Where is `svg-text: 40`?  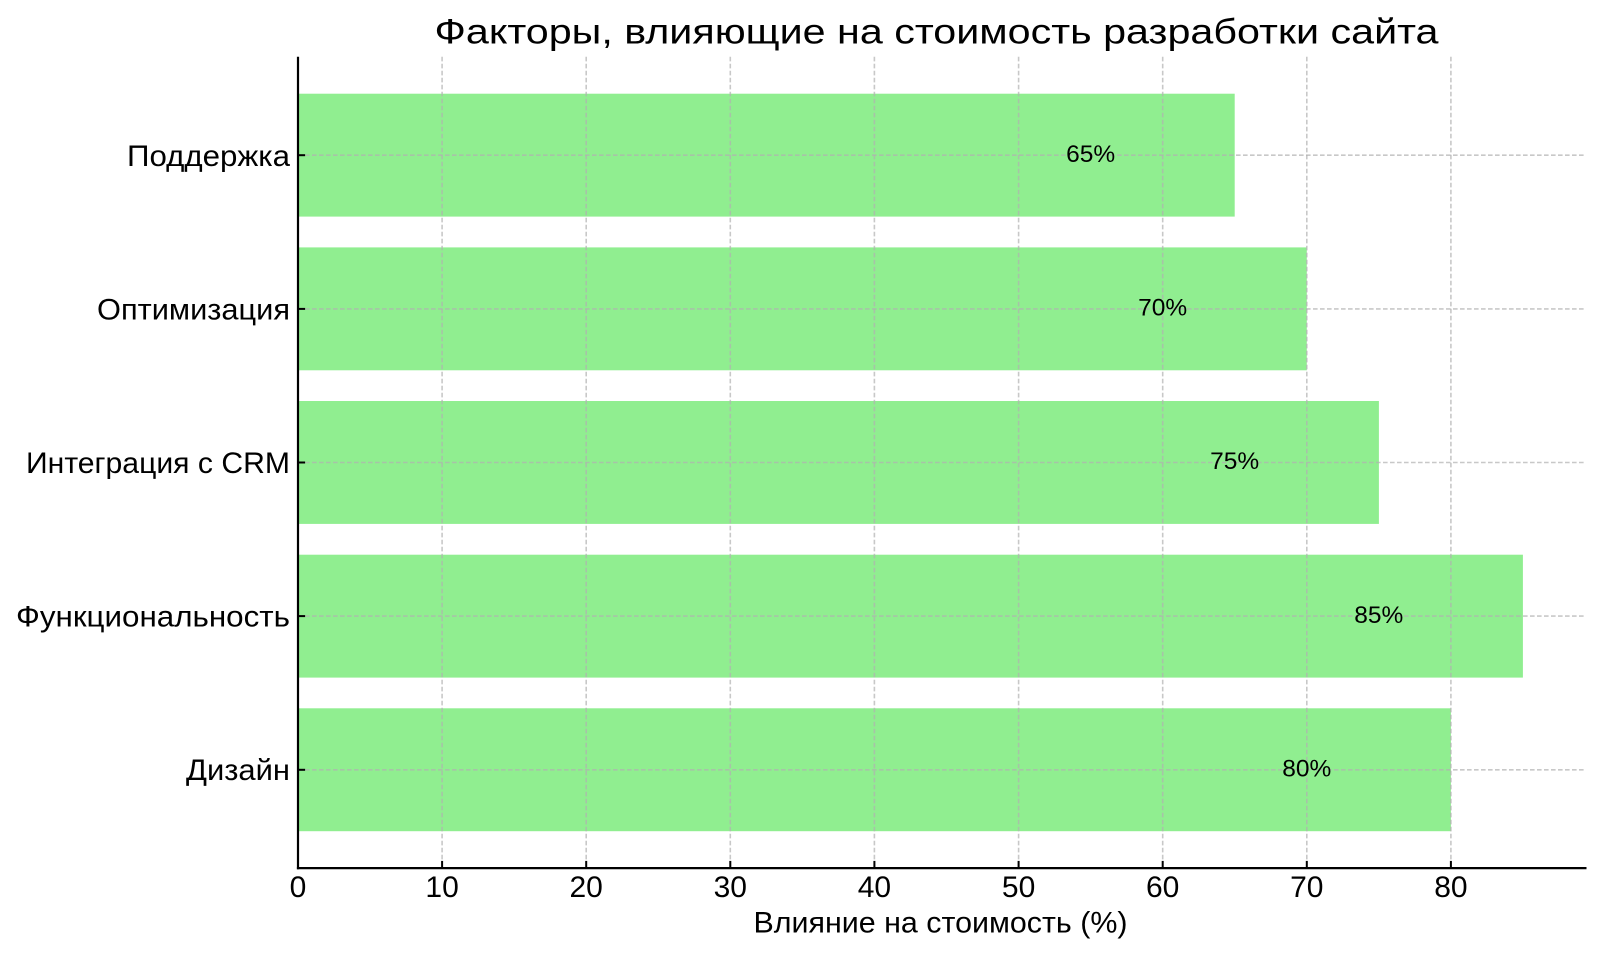 svg-text: 40 is located at coordinates (874, 887).